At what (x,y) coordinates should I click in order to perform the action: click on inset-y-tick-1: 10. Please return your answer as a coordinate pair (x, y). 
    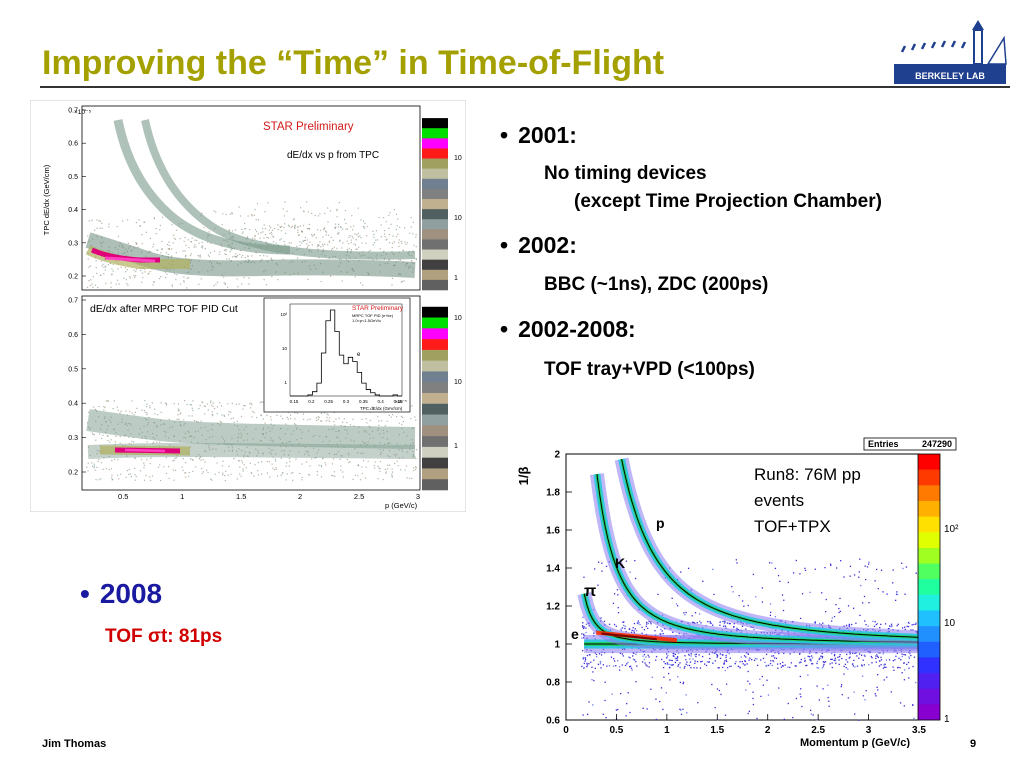
    Looking at the image, I should click on (285, 348).